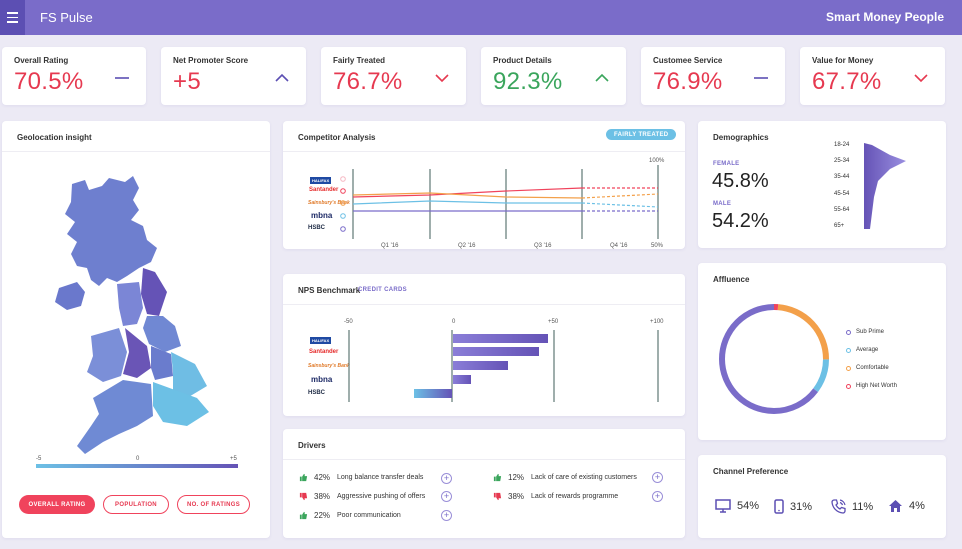 The image size is (962, 549). Describe the element at coordinates (39, 459) in the screenshot. I see `scale-min-label: -5` at that location.